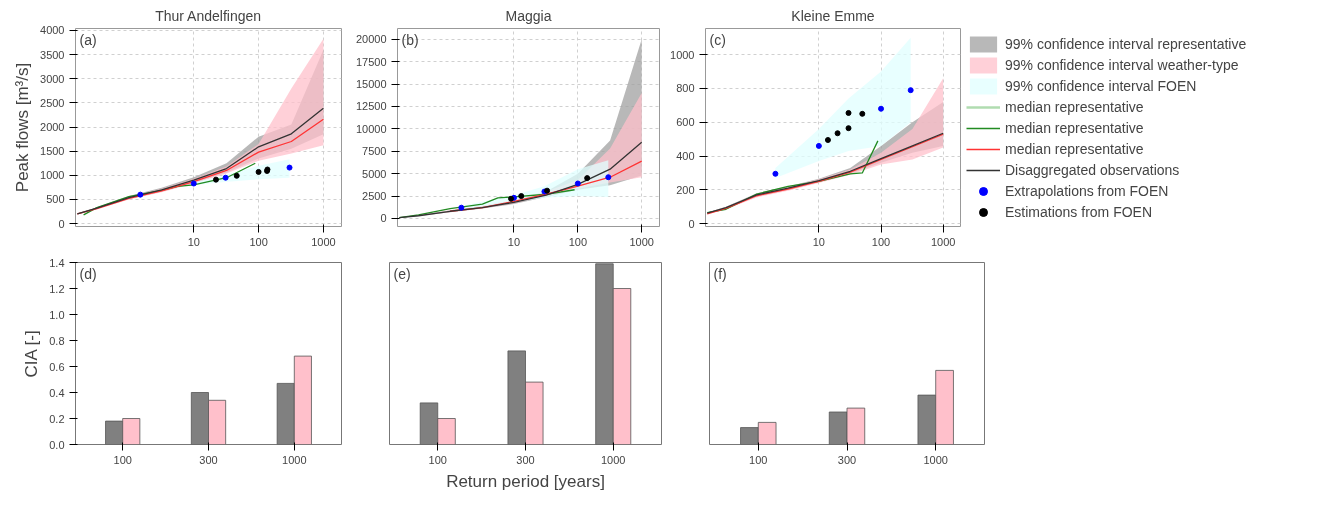 This screenshot has height=516, width=1319. Describe the element at coordinates (685, 122) in the screenshot. I see `y-tick-label: 600` at that location.